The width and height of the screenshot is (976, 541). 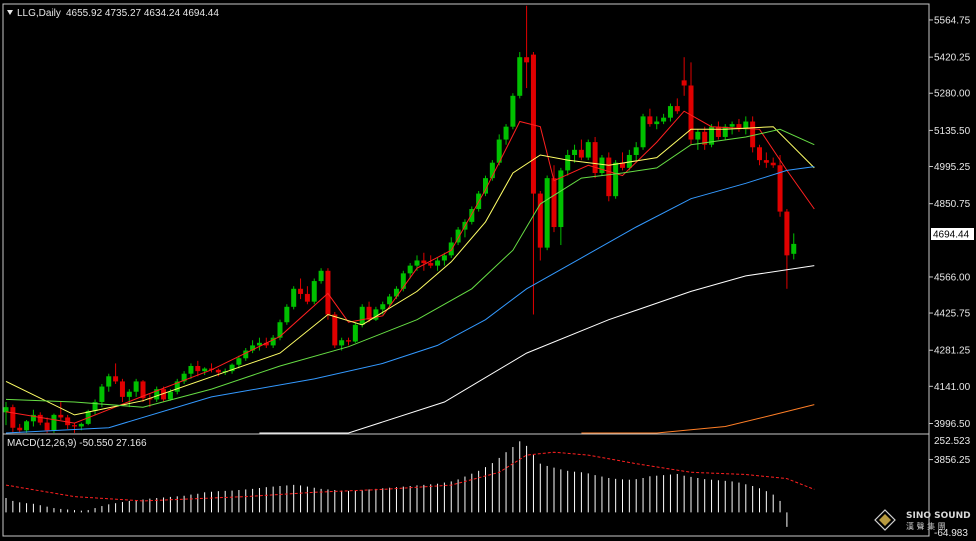 What do you see at coordinates (952, 167) in the screenshot?
I see `price-tick-label: 4995.25` at bounding box center [952, 167].